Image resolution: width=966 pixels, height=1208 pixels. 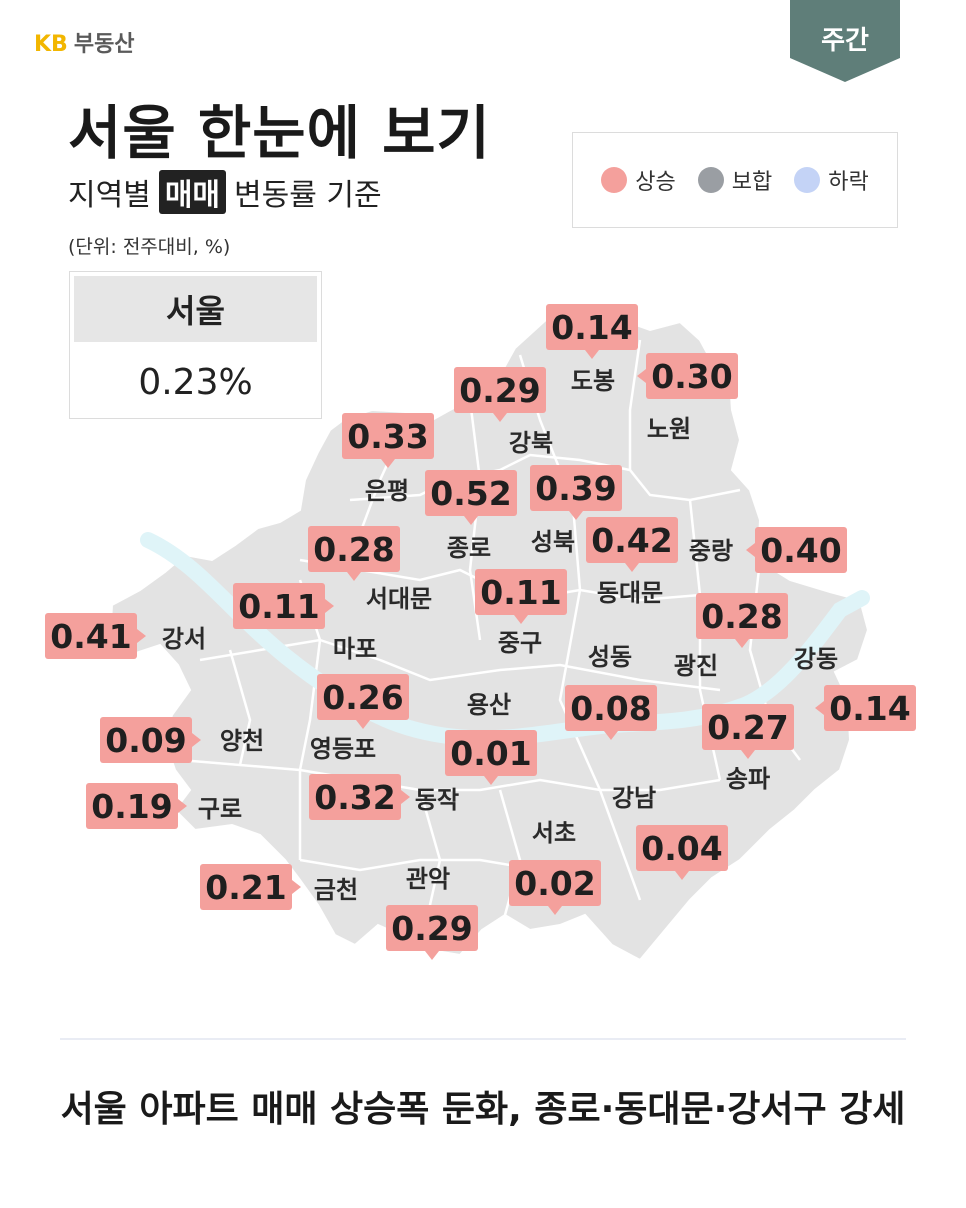 I want to click on district-value: 0.40, so click(x=800, y=550).